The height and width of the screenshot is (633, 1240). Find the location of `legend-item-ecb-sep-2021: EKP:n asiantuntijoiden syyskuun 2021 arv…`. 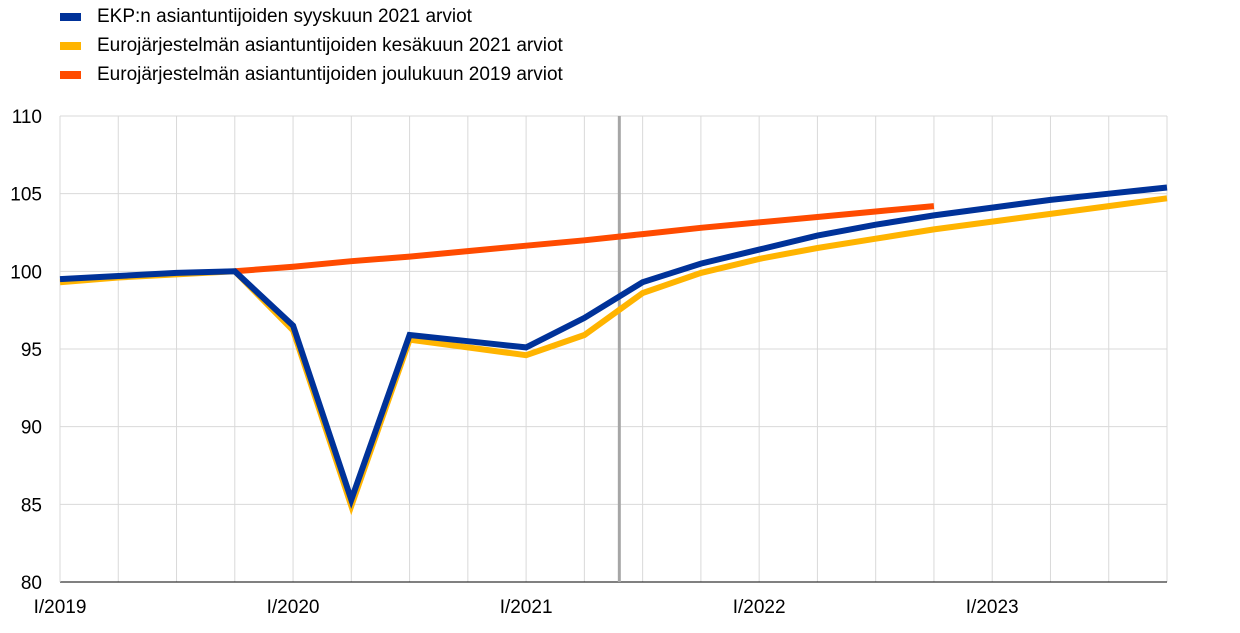

legend-item-ecb-sep-2021: EKP:n asiantuntijoiden syyskuun 2021 arv… is located at coordinates (311, 16).